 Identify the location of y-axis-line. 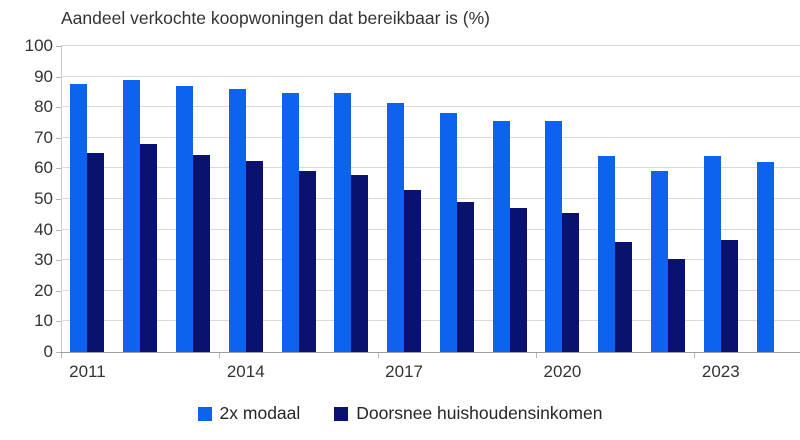
(61, 199).